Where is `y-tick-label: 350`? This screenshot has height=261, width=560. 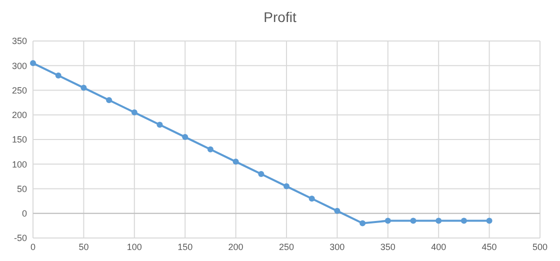
y-tick-label: 350 is located at coordinates (19, 41).